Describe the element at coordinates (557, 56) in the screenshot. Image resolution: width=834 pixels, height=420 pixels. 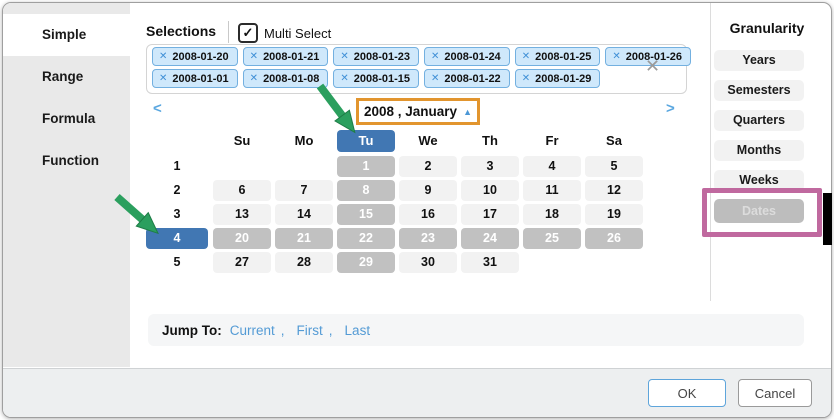
I see `selection-chip: ✕ 2008-01-25` at that location.